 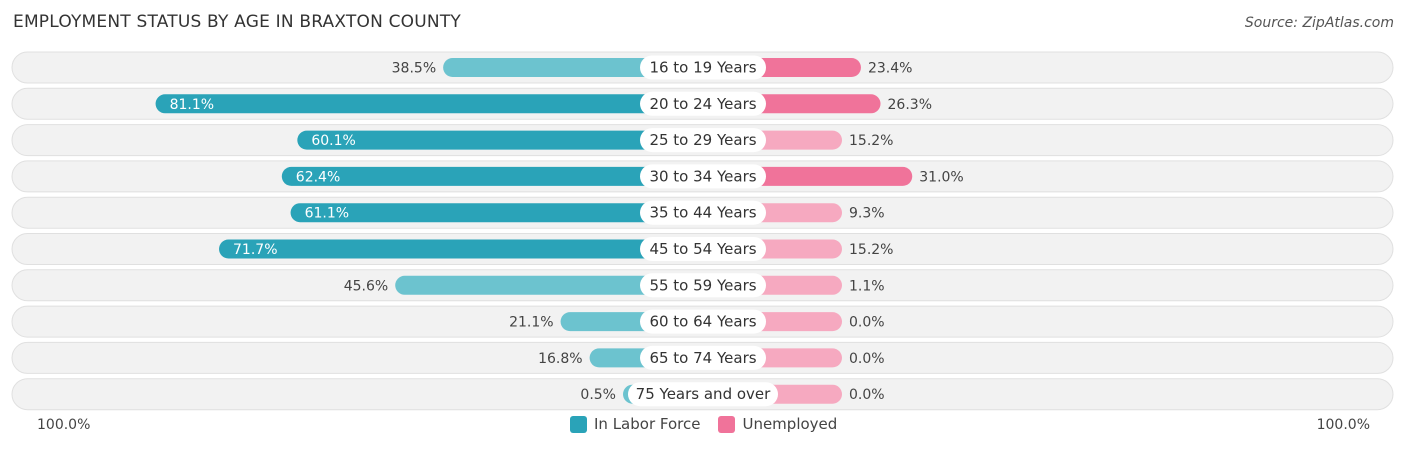 What do you see at coordinates (531, 323) in the screenshot?
I see `data-label-labor-force: 21.1%` at bounding box center [531, 323].